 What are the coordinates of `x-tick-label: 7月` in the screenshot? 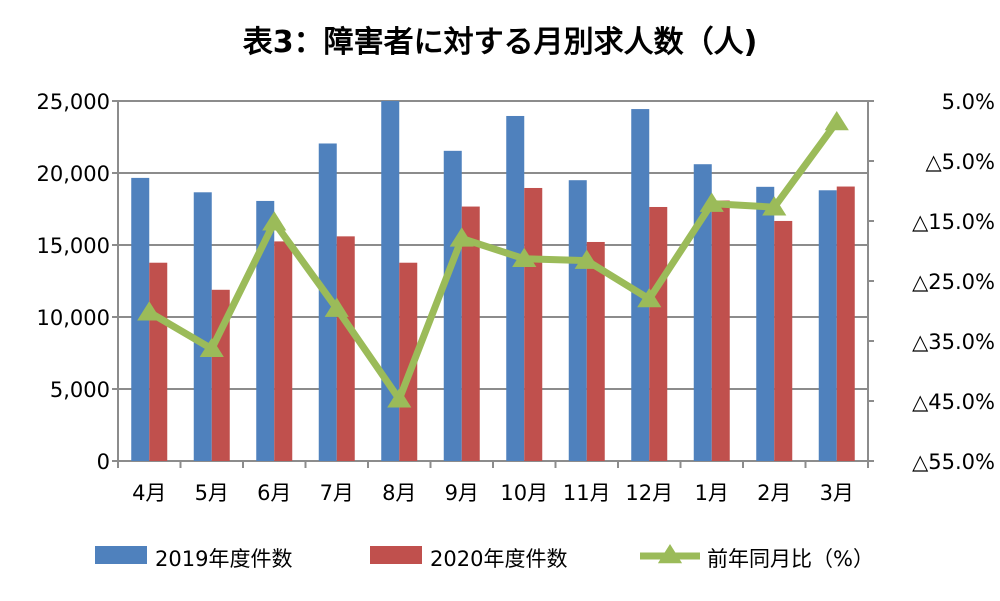 It's located at (337, 493).